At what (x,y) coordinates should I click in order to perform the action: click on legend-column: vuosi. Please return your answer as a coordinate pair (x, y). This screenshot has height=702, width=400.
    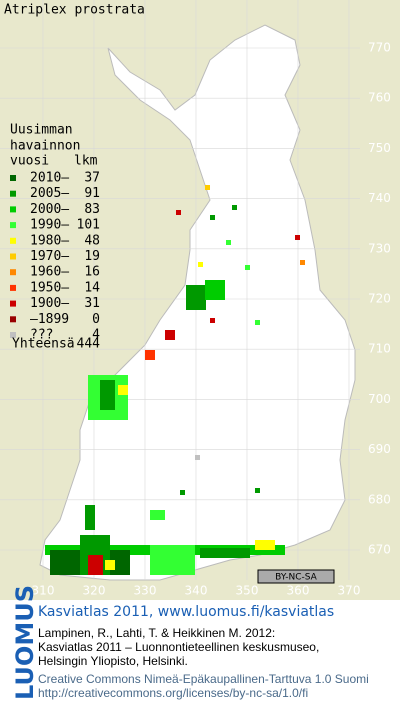
    Looking at the image, I should click on (29, 161).